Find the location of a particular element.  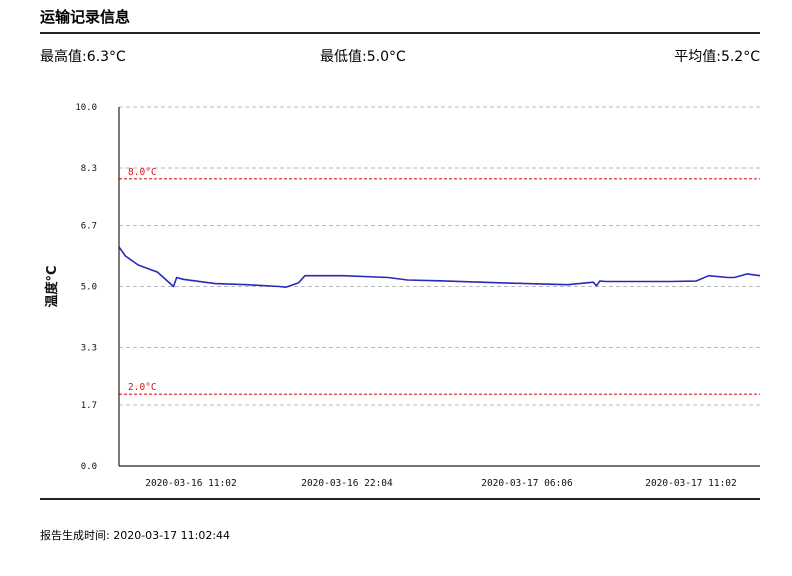

x-tick-label: 2020-03-16 11:02 is located at coordinates (191, 483).